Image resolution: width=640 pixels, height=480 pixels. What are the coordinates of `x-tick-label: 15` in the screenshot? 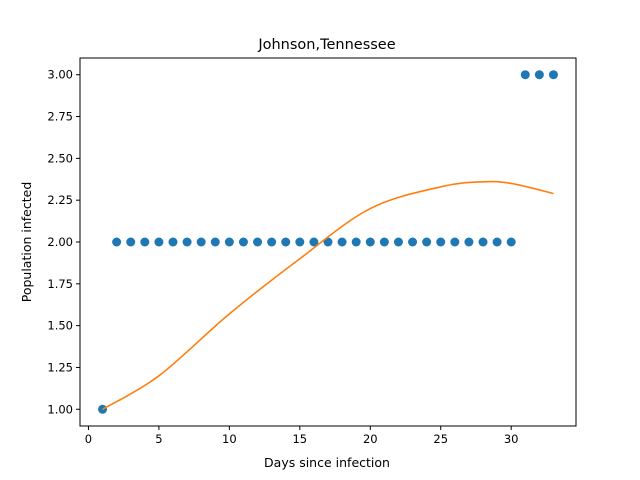 It's located at (299, 439).